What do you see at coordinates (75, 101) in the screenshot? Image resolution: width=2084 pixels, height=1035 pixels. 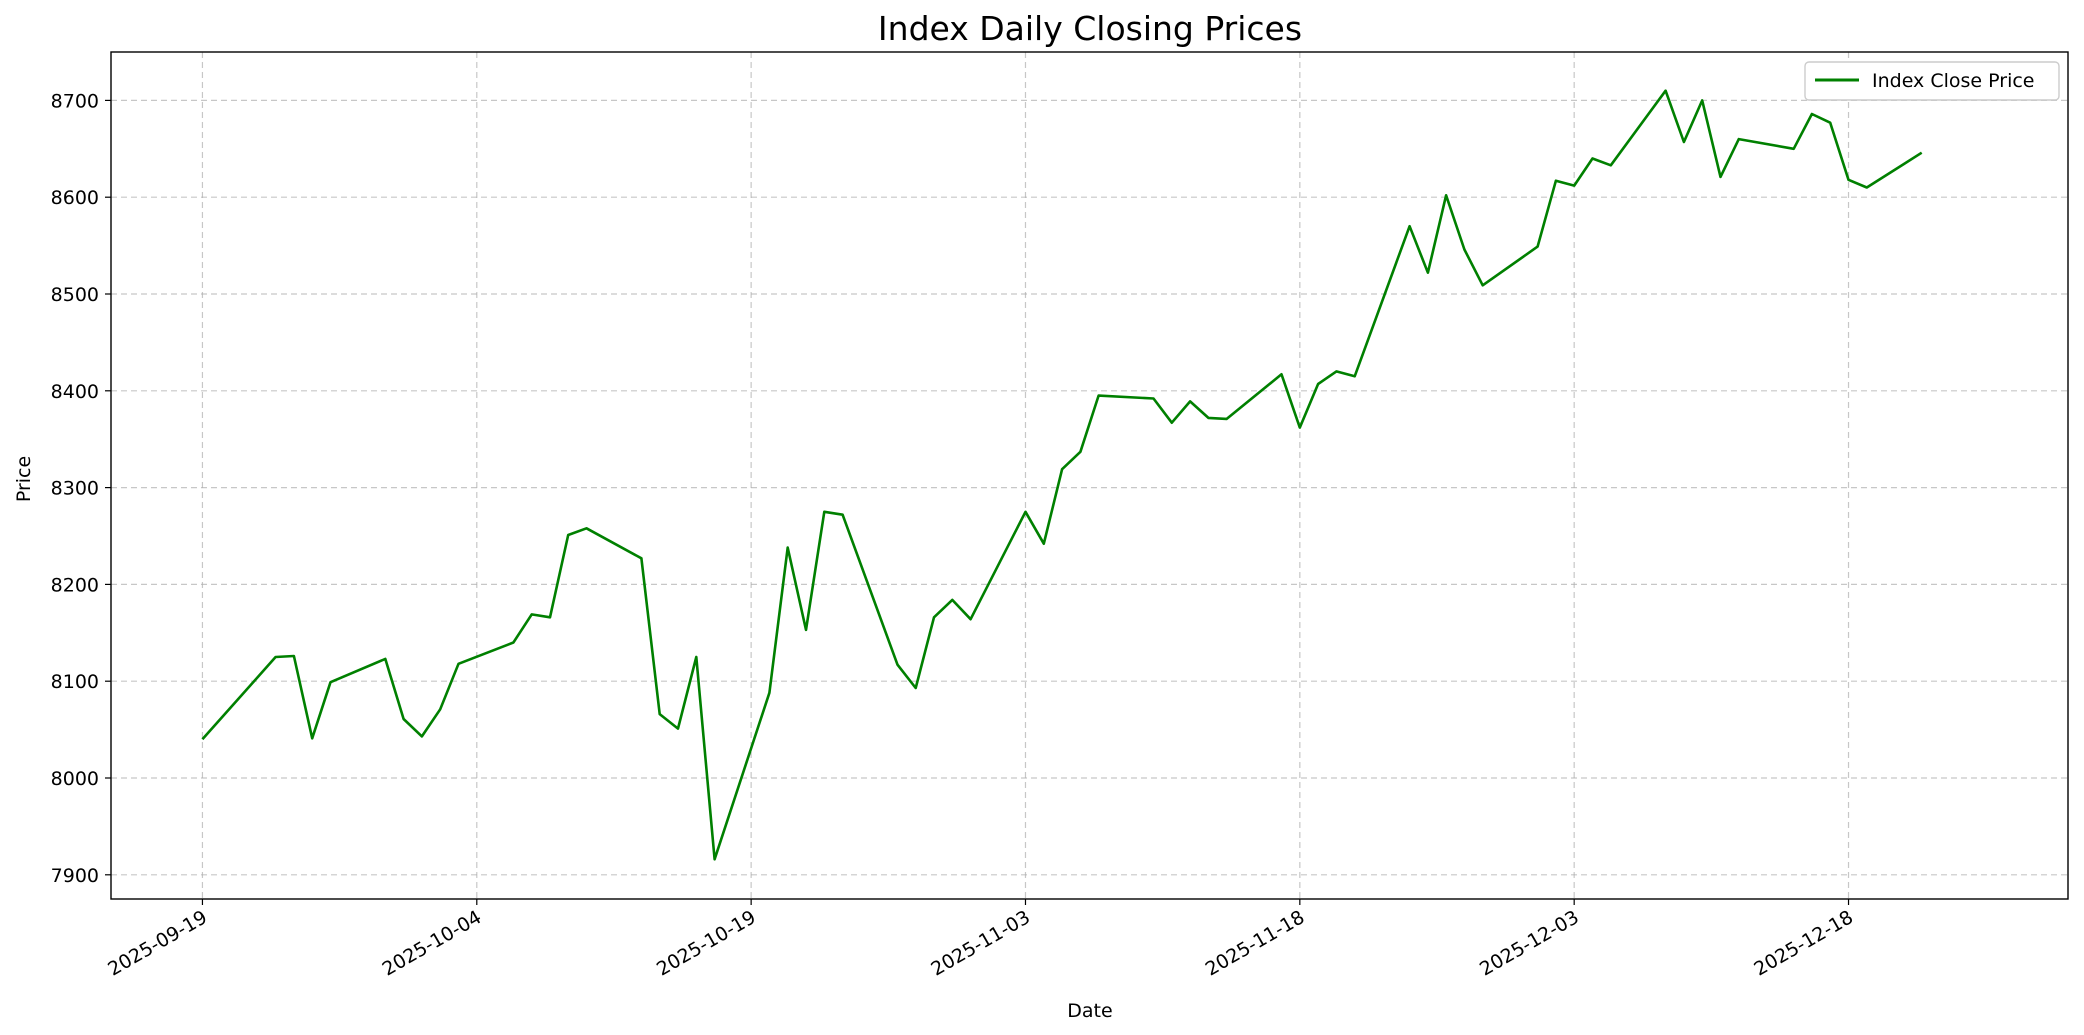 I see `y-tick-label: 8700` at bounding box center [75, 101].